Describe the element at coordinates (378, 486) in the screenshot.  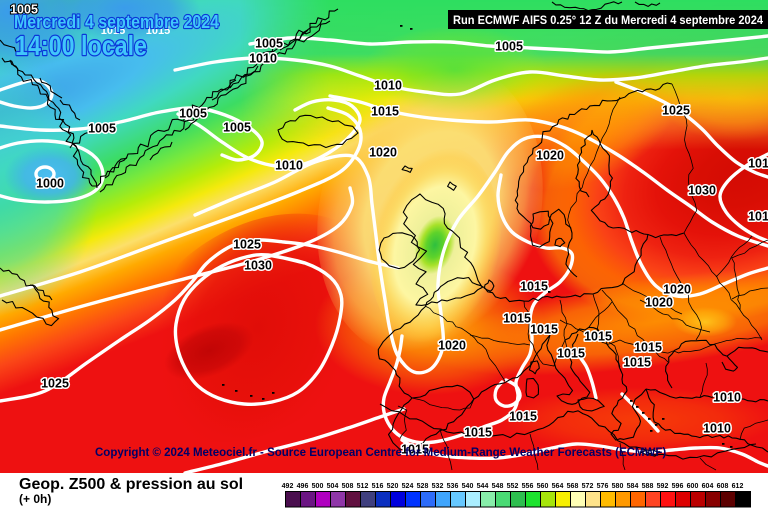
I see `svg-text: 516` at that location.